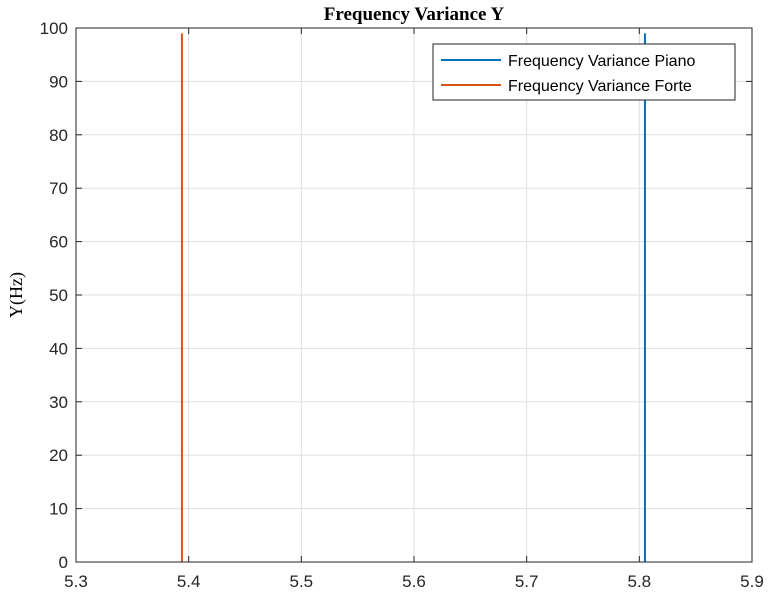  I want to click on y-tick-label: 30, so click(58, 402).